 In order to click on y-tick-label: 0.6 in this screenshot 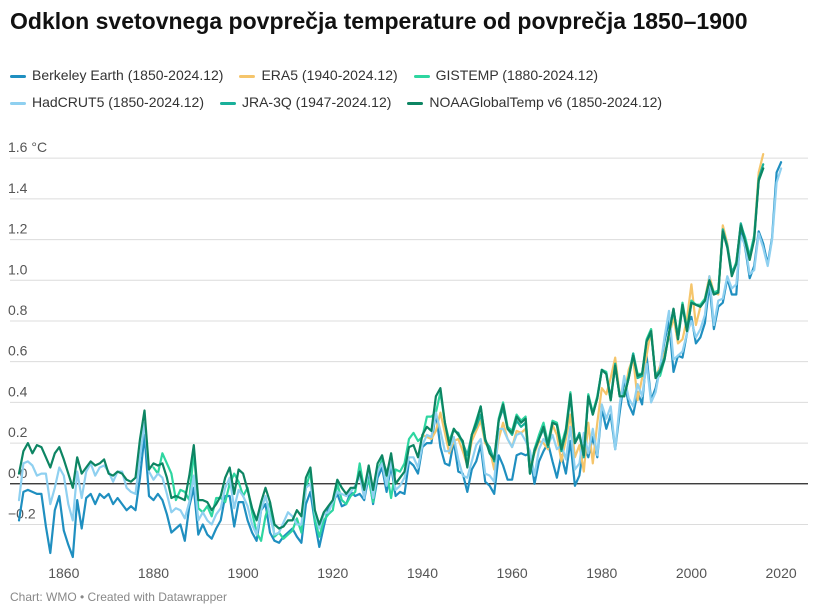, I will do `click(18, 351)`.